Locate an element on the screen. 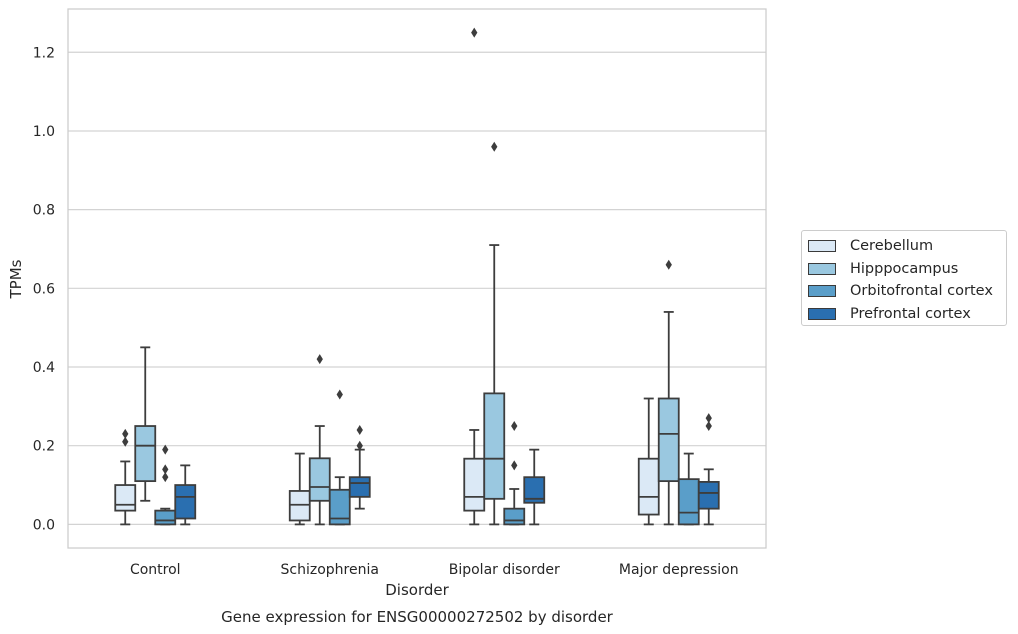 This screenshot has width=1018, height=634. y-axis-label: TPMs is located at coordinates (16, 279).